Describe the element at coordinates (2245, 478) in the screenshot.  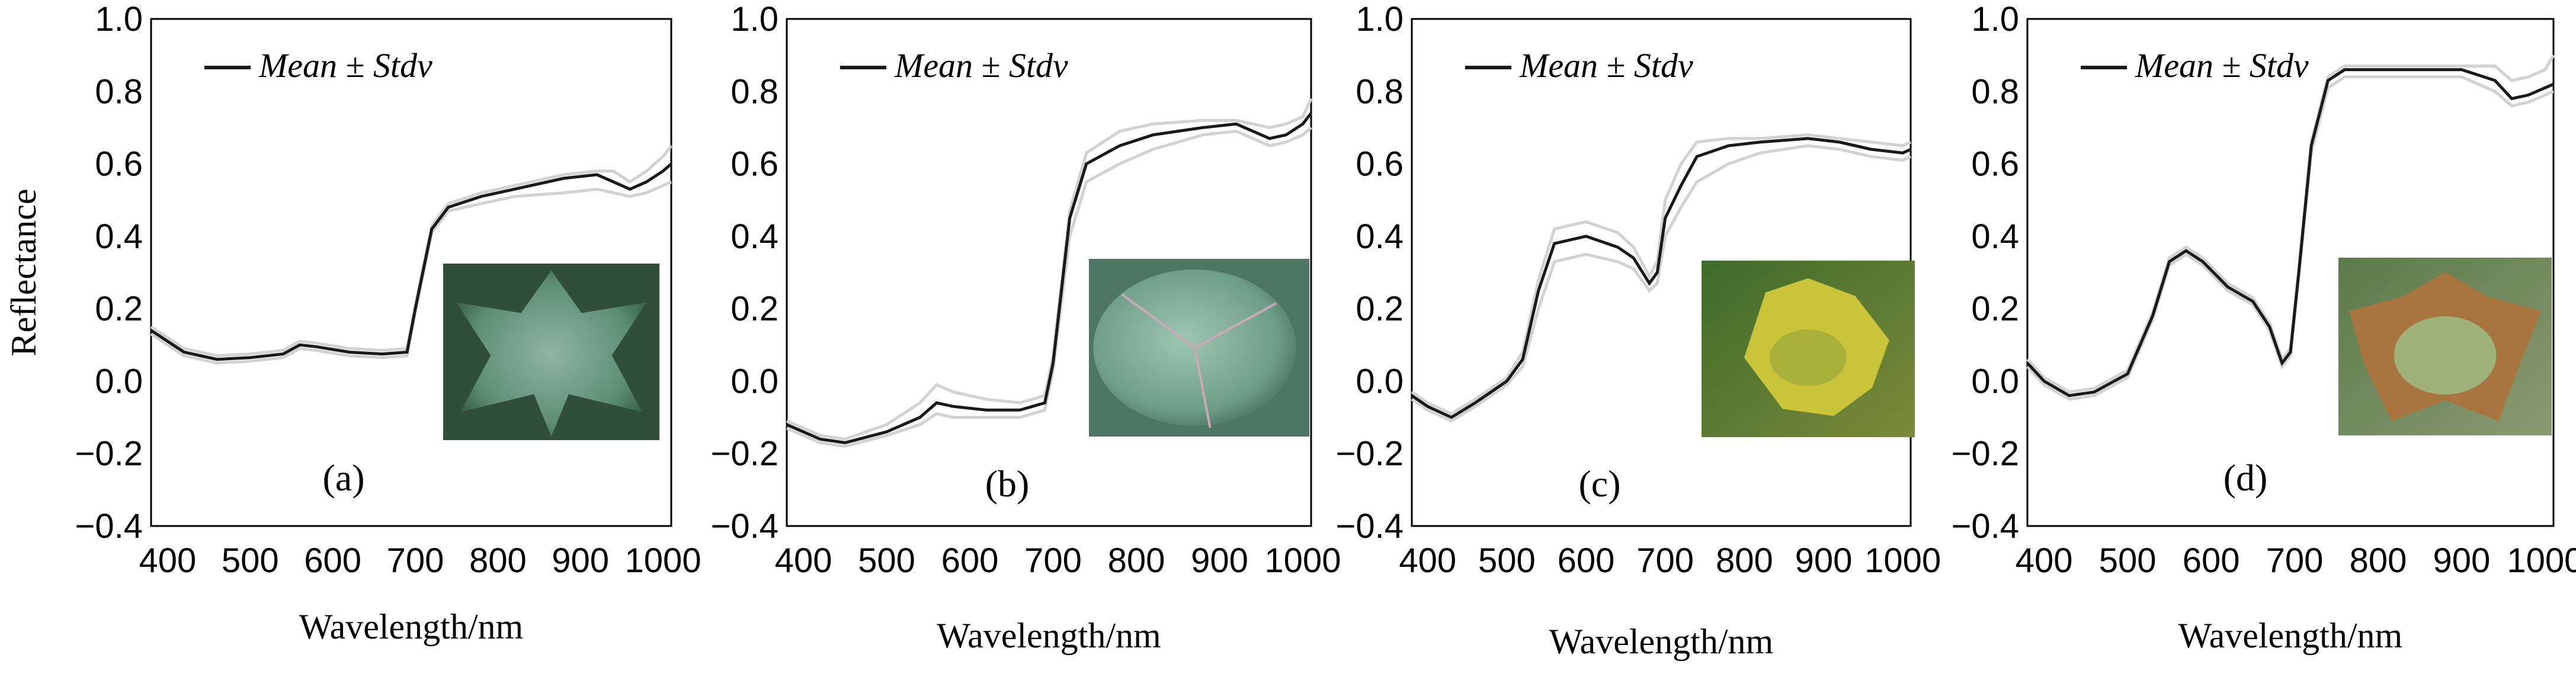
I see `panel-label: (d)` at that location.